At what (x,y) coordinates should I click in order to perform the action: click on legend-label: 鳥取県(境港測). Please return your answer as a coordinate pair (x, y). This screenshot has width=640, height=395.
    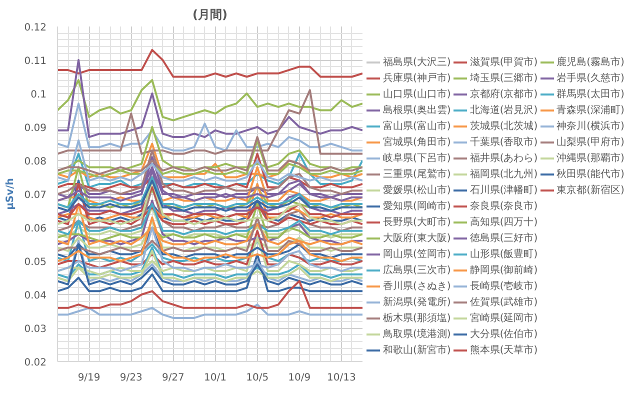
    Looking at the image, I should click on (417, 334).